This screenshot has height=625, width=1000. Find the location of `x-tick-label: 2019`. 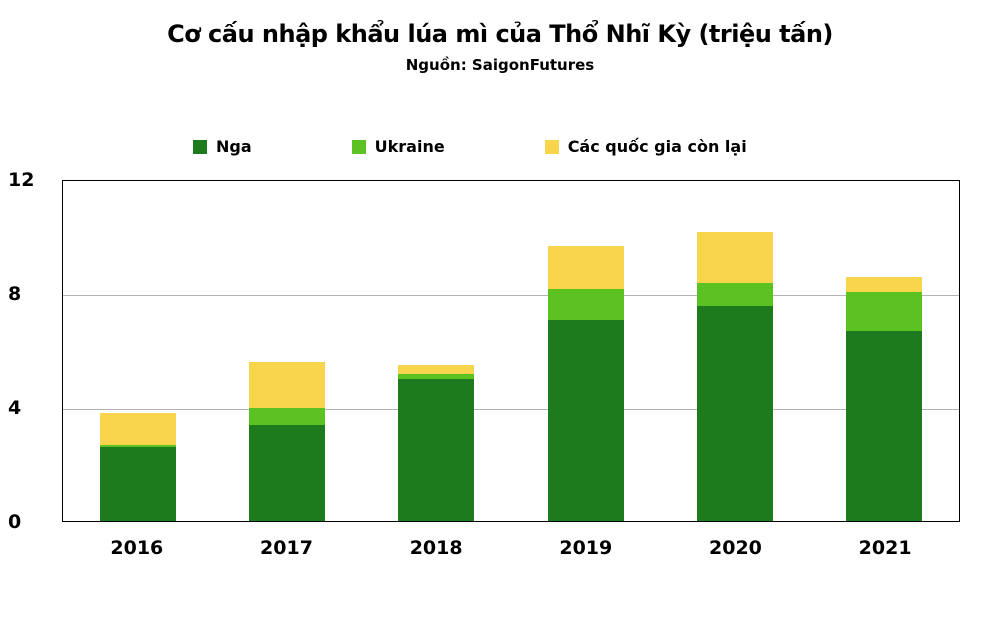

x-tick-label: 2019 is located at coordinates (586, 548).